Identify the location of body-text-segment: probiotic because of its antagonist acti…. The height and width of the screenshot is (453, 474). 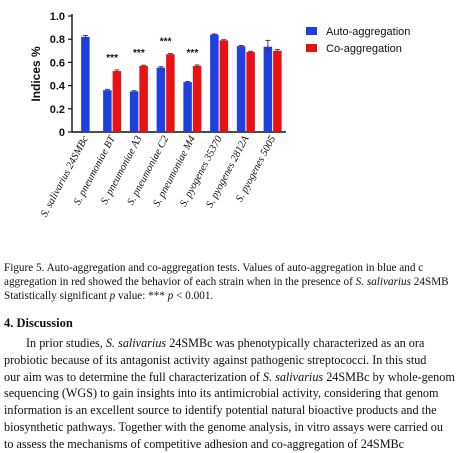
(215, 359).